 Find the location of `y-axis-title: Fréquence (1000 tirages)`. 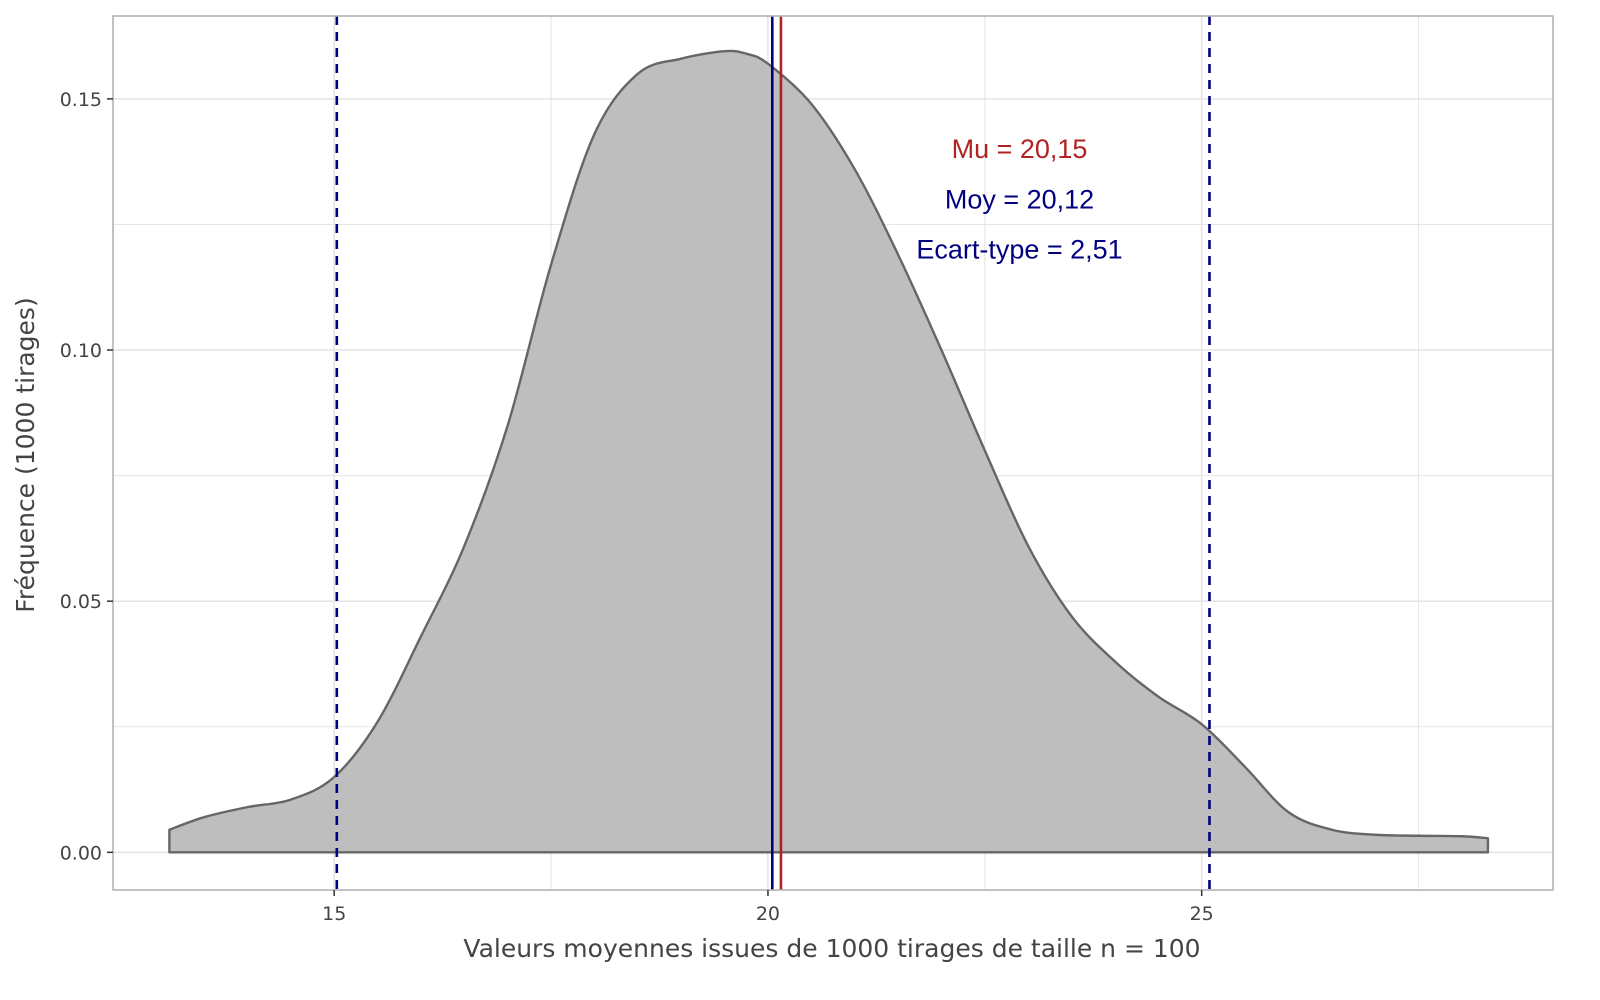

y-axis-title: Fréquence (1000 tirages) is located at coordinates (25, 454).